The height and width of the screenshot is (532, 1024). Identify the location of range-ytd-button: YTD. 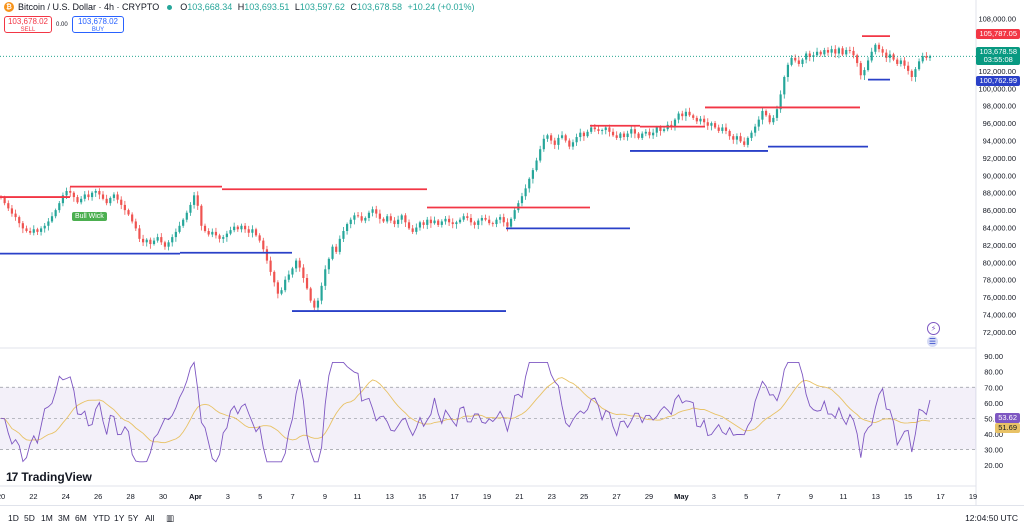
(101, 518).